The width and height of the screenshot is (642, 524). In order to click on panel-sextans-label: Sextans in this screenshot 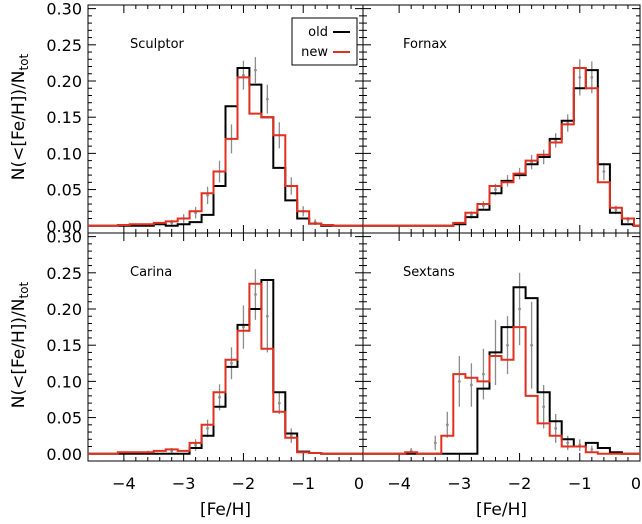, I will do `click(429, 272)`.